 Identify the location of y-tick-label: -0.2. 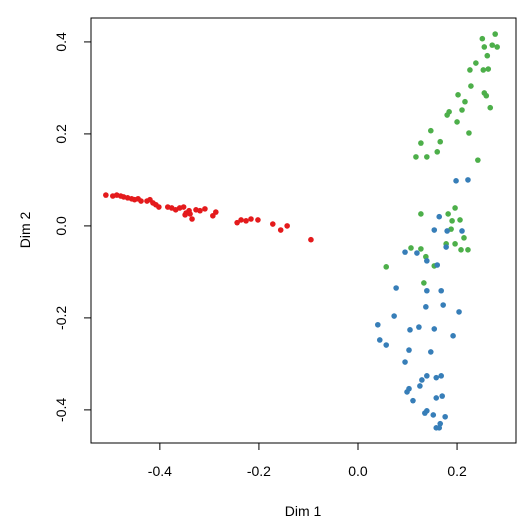
(61, 318).